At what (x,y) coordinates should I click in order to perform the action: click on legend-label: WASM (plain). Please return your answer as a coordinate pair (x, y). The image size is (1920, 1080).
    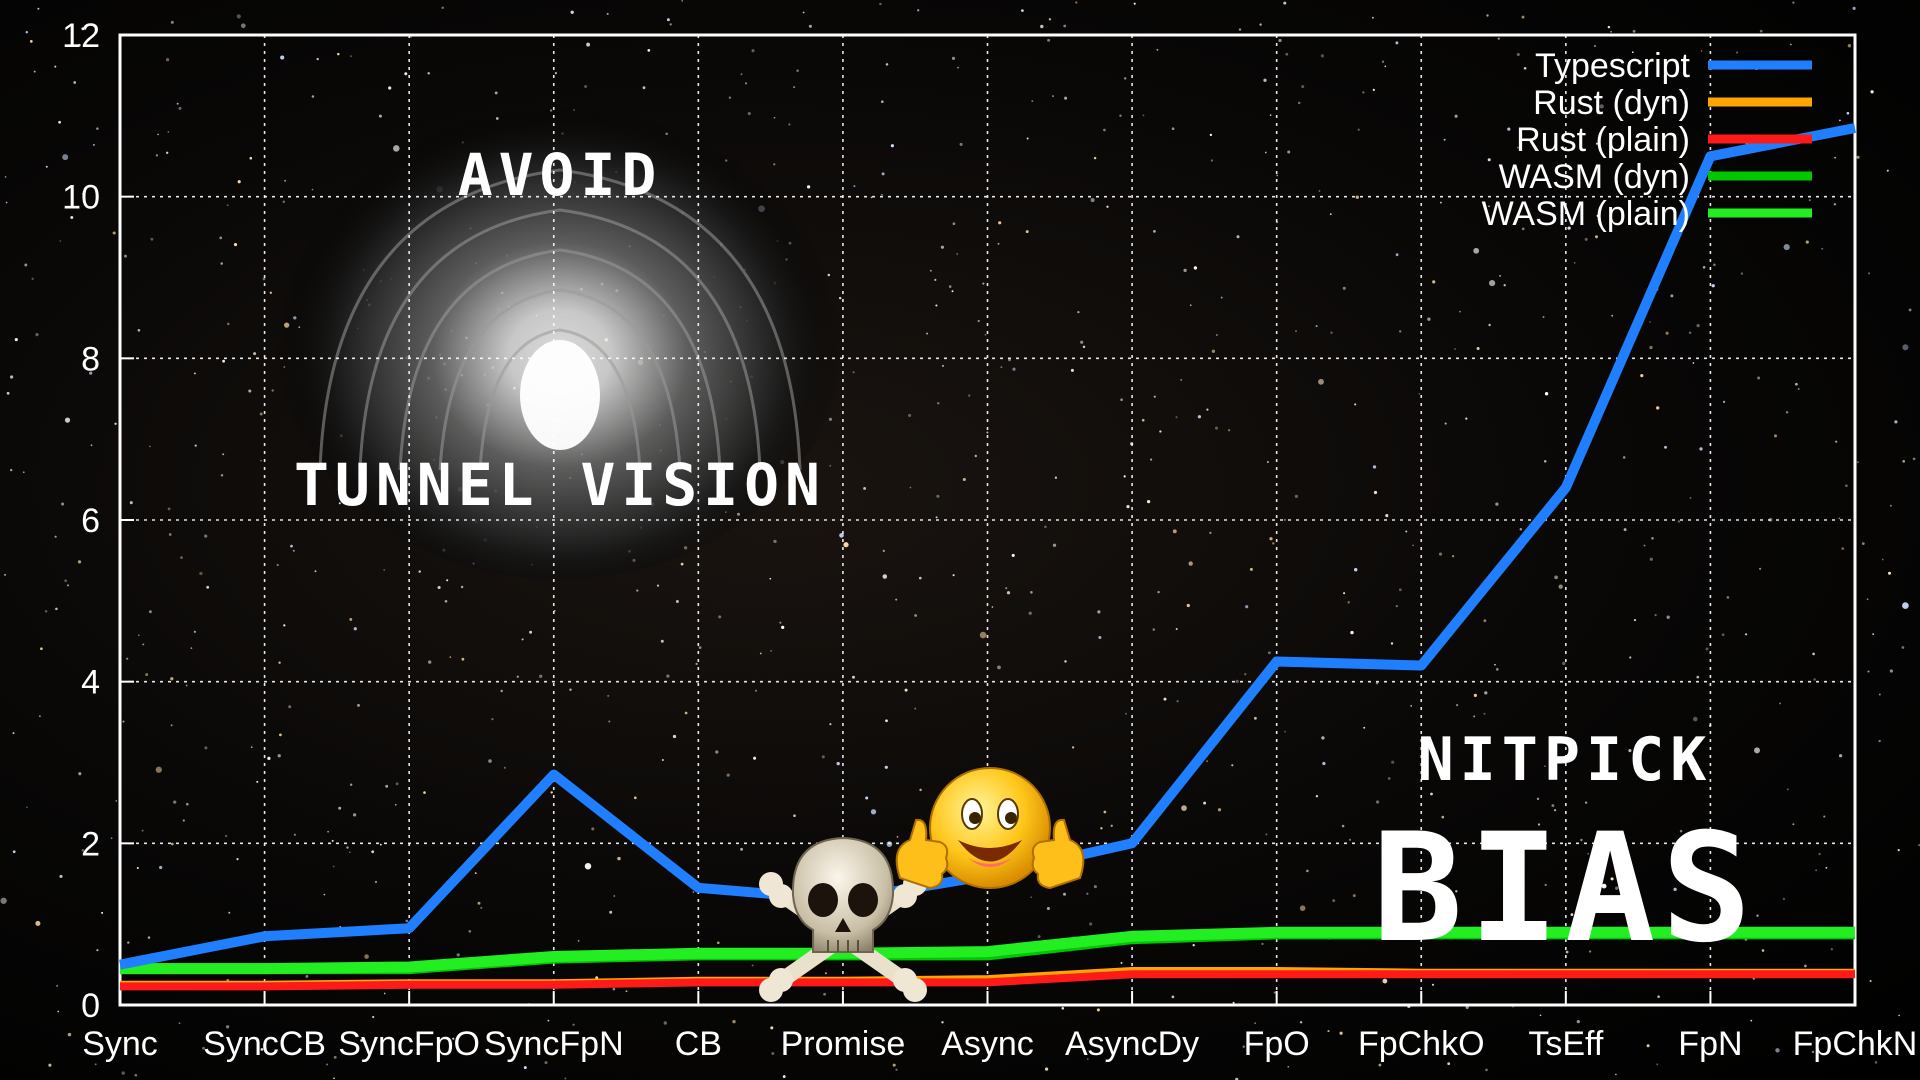
    Looking at the image, I should click on (1586, 214).